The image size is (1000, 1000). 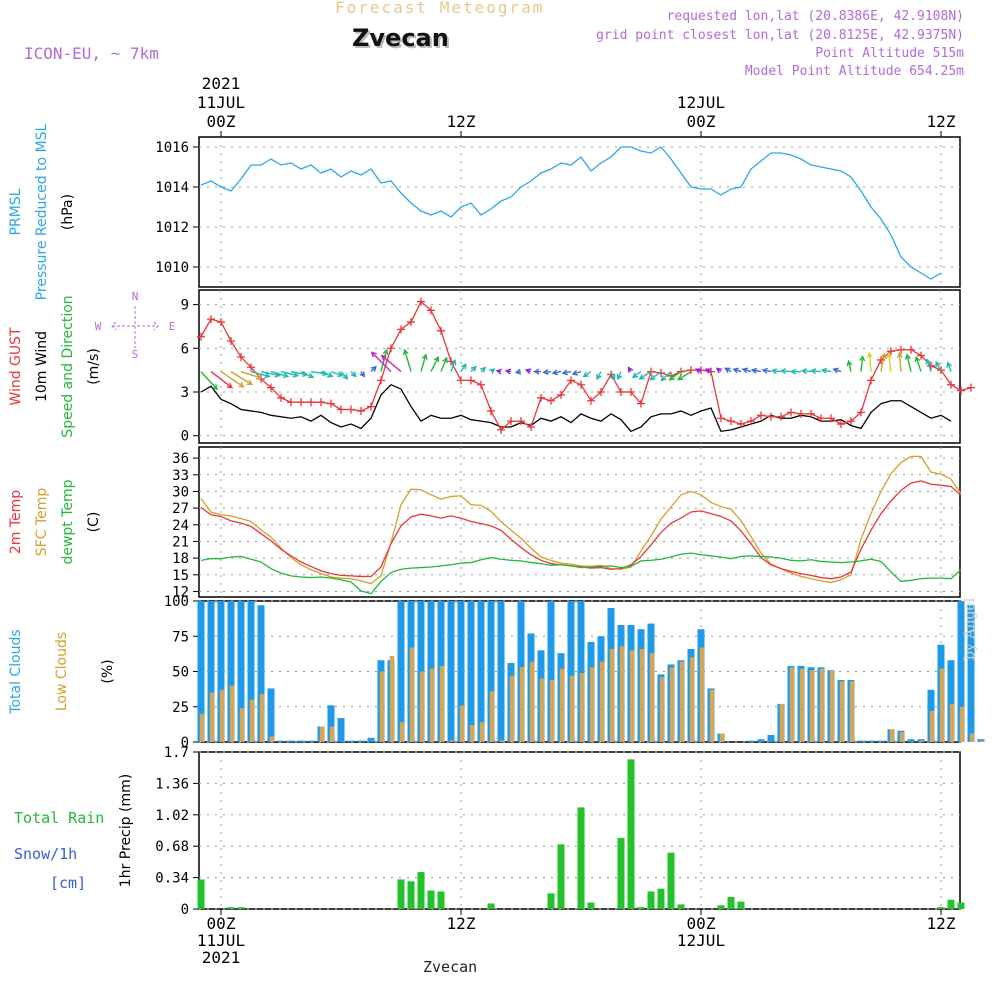 I want to click on ytick-label-temperature-7: 33, so click(x=180, y=476).